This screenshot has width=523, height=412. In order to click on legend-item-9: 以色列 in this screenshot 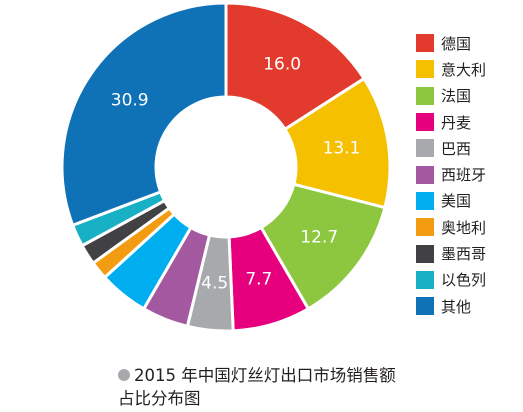, I will do `click(468, 280)`.